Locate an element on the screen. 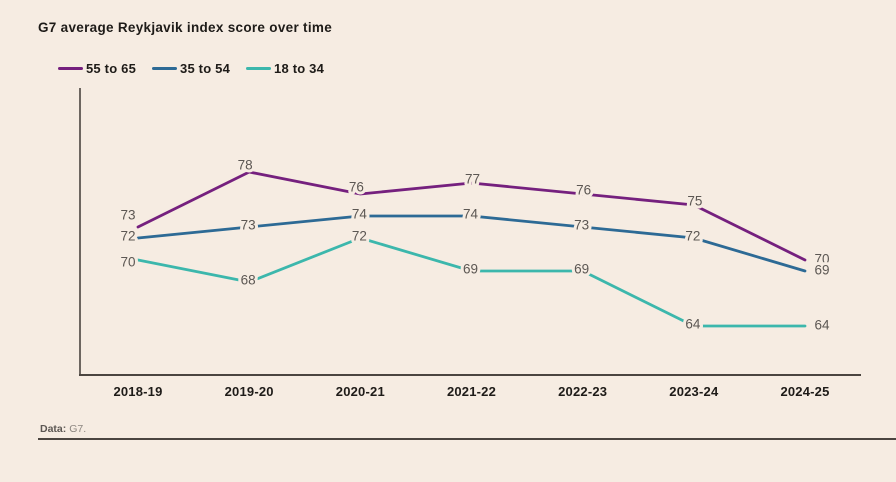 The width and height of the screenshot is (896, 482). footer-divider is located at coordinates (467, 439).